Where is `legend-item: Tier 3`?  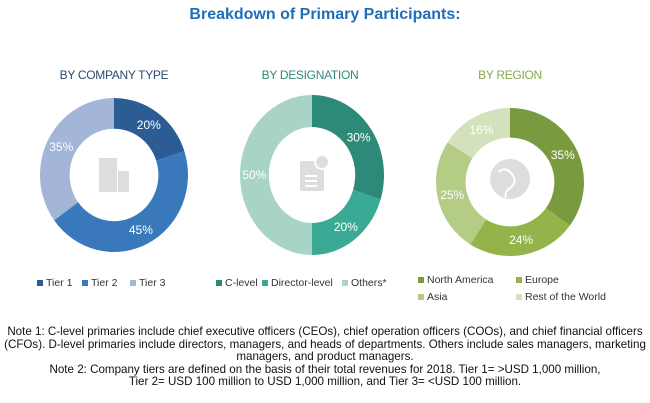 legend-item: Tier 3 is located at coordinates (147, 283).